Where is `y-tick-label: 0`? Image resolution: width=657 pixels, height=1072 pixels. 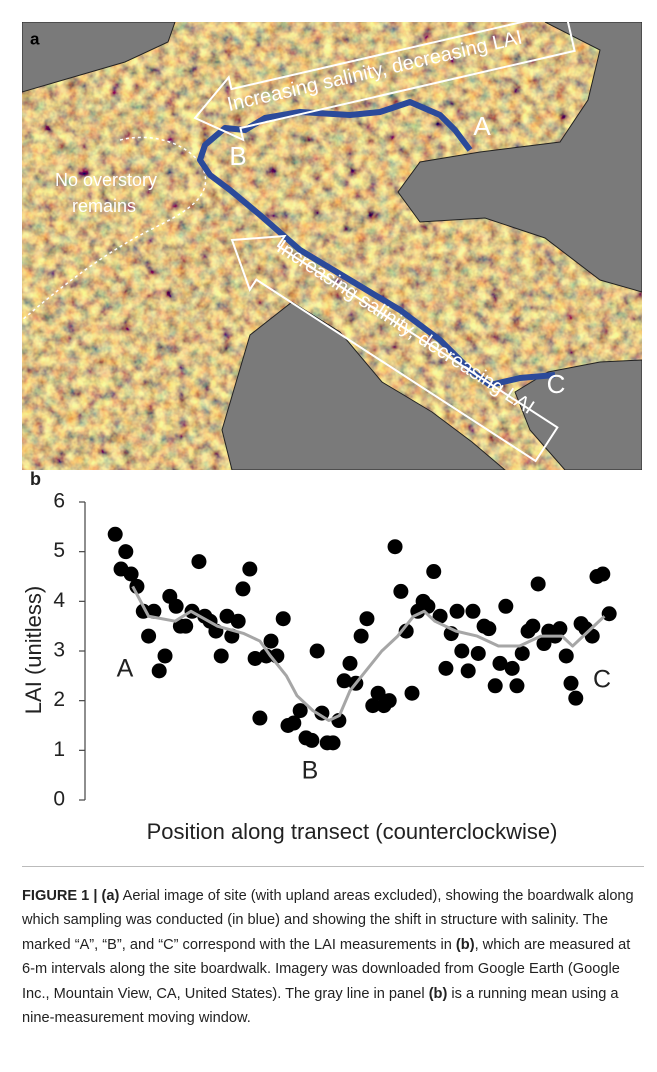
y-tick-label: 0 is located at coordinates (59, 799).